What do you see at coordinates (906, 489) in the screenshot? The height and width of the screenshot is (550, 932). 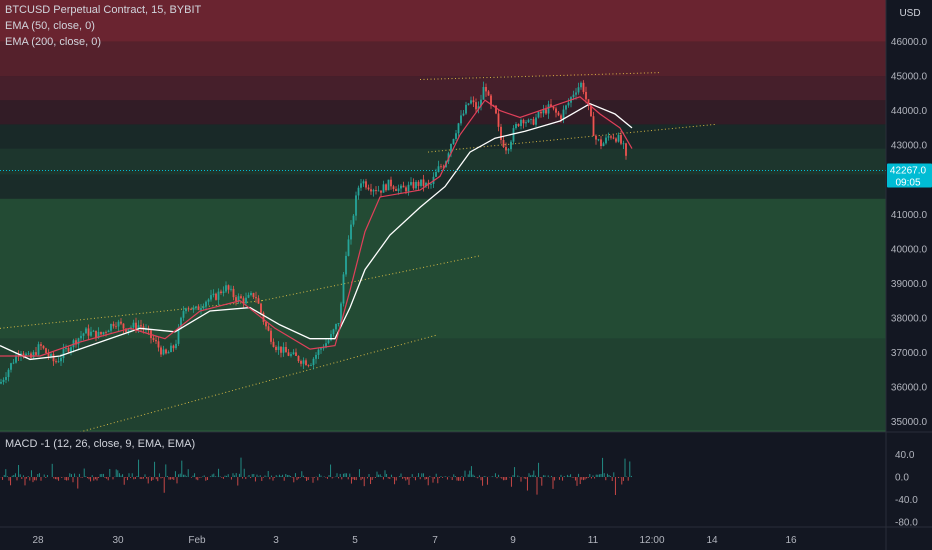 I see `macd-axis: 40.0 0.0 -40.0 -80.0` at bounding box center [906, 489].